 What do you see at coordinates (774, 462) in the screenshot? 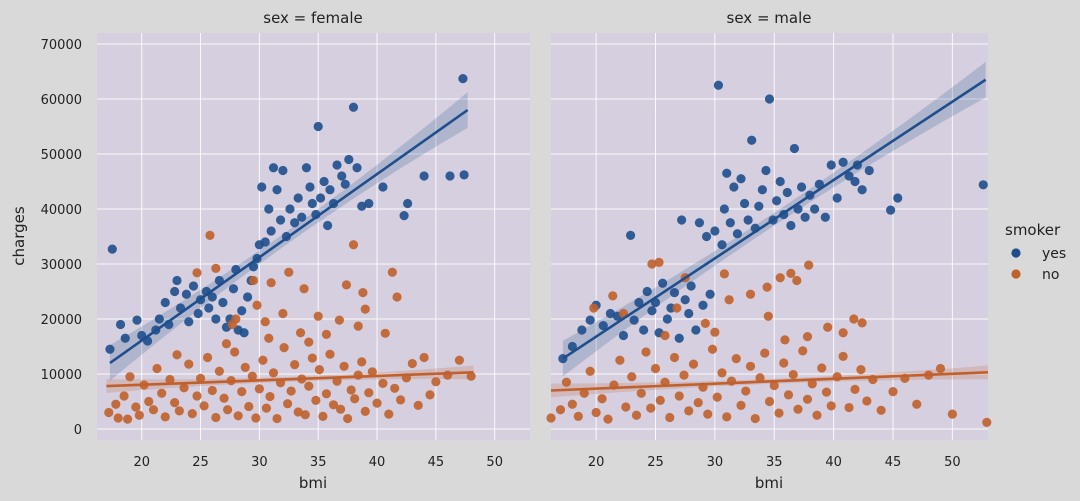
I see `x-ticks-male: 20 25 30 35 40 45 50` at bounding box center [774, 462].